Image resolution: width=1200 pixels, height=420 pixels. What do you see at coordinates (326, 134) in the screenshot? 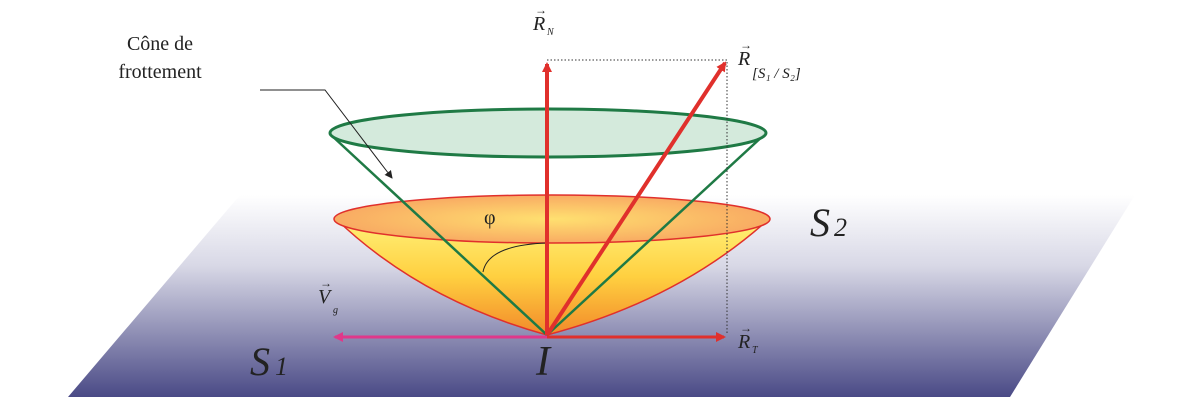
I see `leader-line` at bounding box center [326, 134].